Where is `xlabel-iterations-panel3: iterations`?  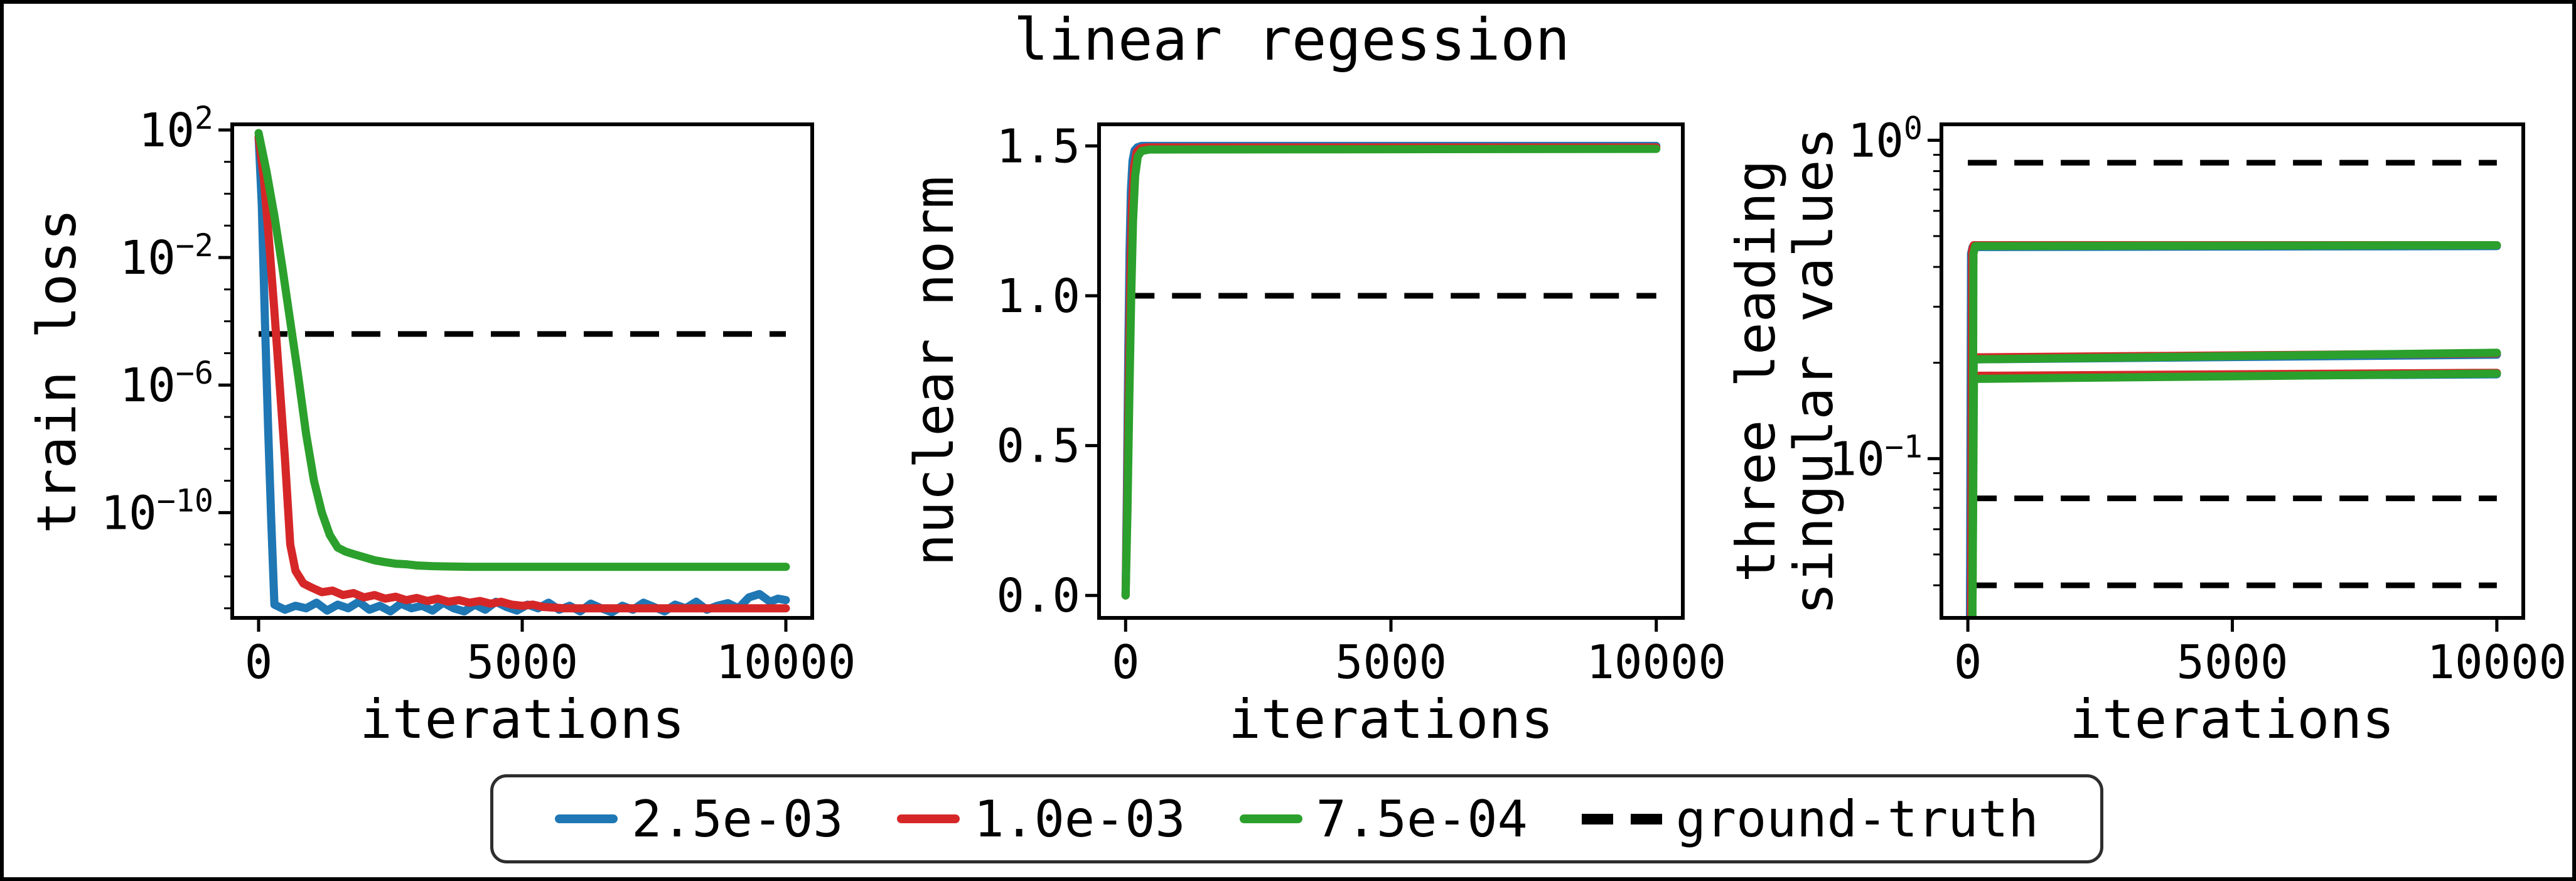
xlabel-iterations-panel3: iterations is located at coordinates (2232, 719).